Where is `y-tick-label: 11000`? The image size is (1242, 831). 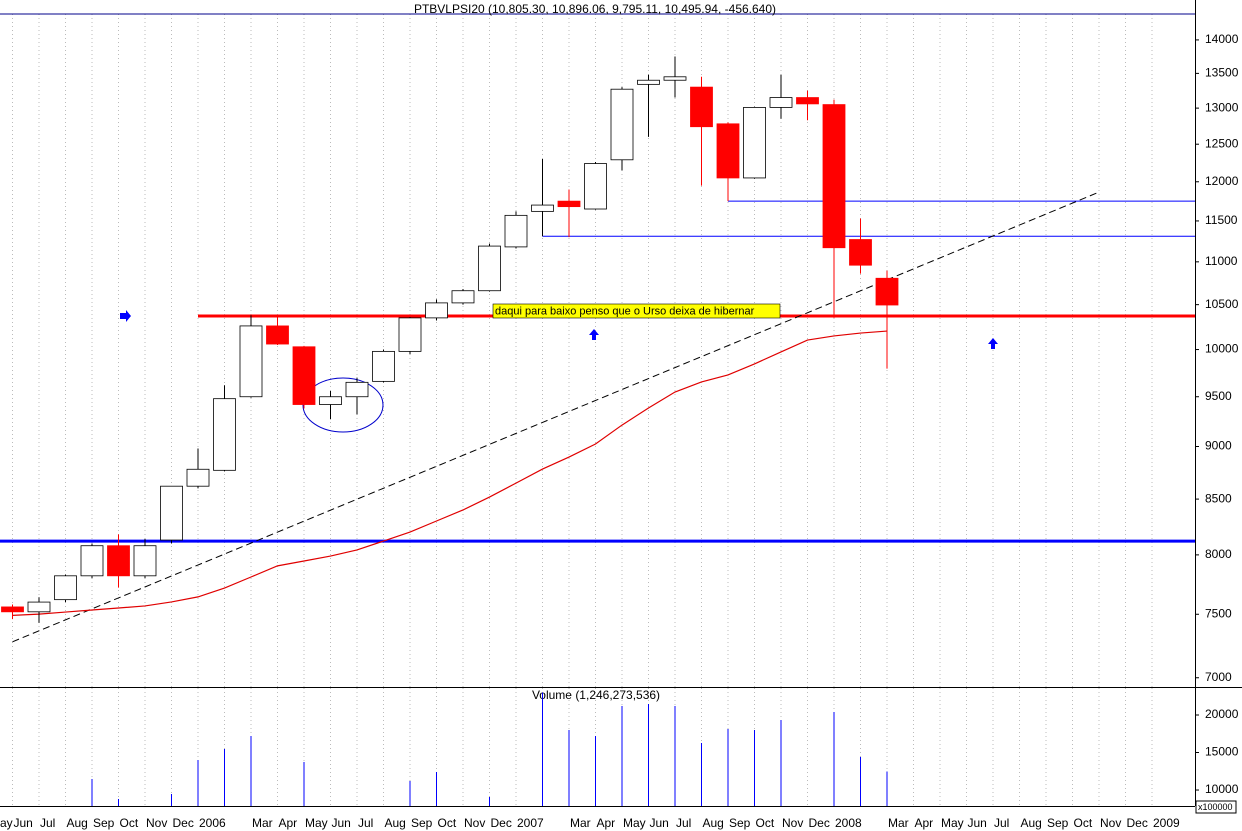 y-tick-label: 11000 is located at coordinates (1221, 261).